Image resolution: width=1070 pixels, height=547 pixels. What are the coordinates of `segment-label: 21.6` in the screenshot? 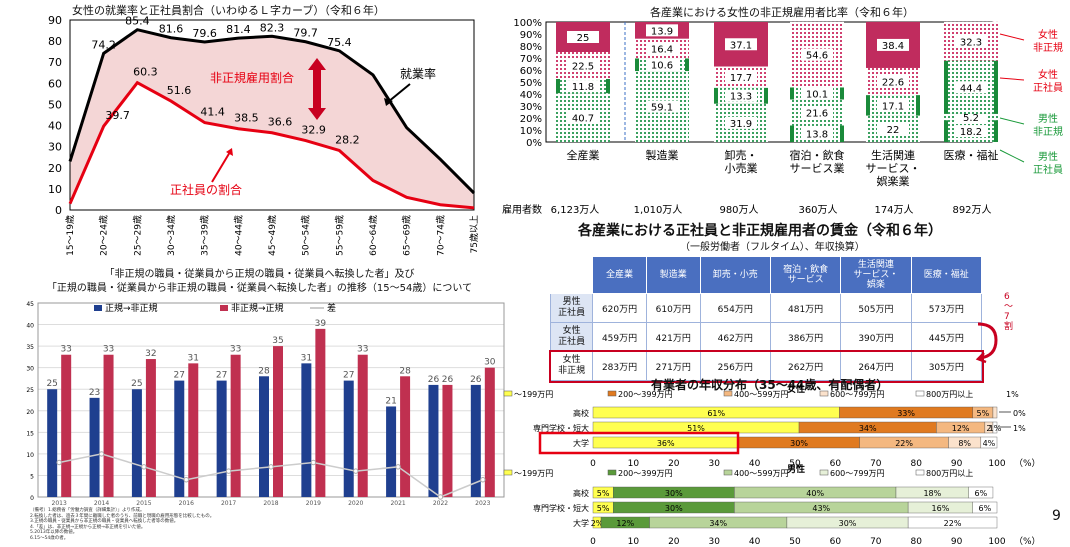 It's located at (817, 113).